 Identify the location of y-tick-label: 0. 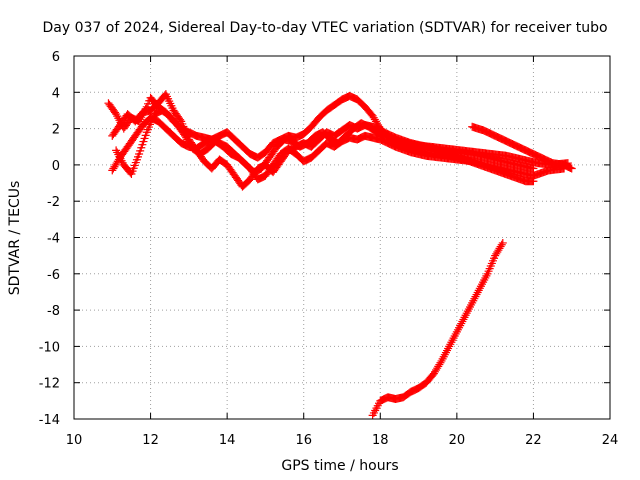
(56, 166).